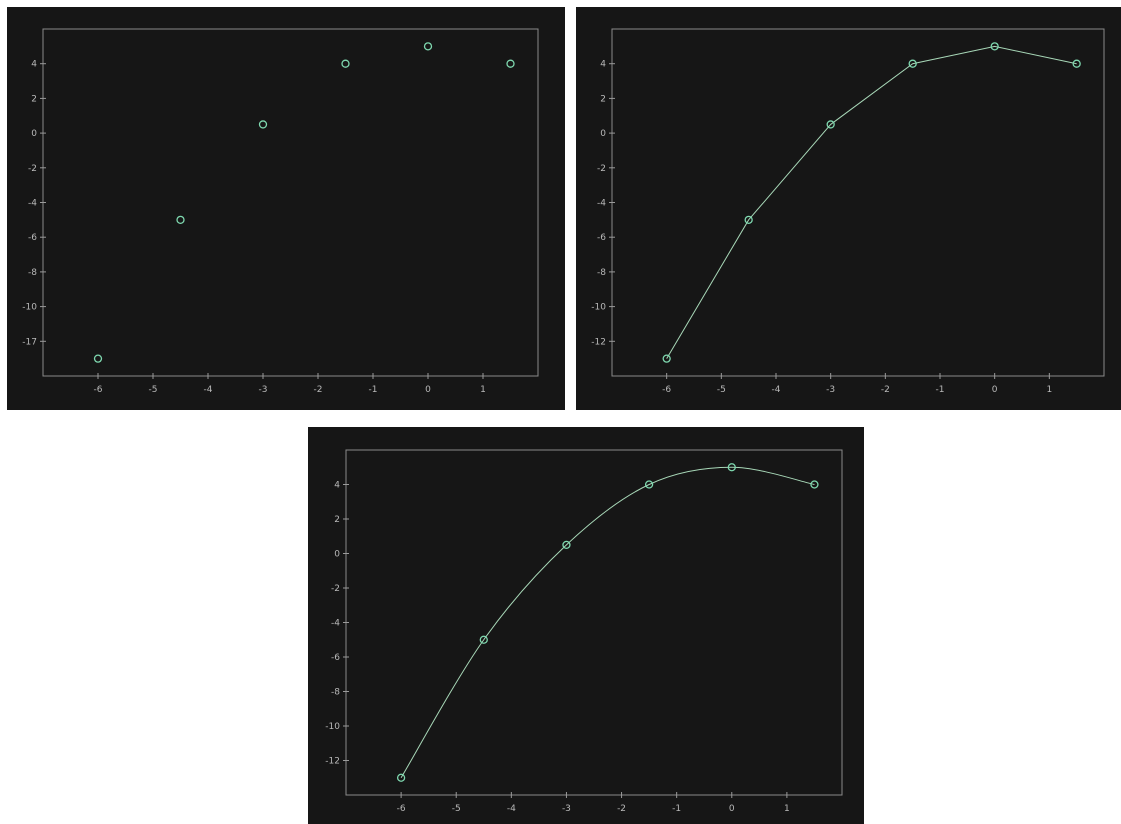 This screenshot has height=824, width=1121. What do you see at coordinates (607, 622) in the screenshot?
I see `series-curve` at bounding box center [607, 622].